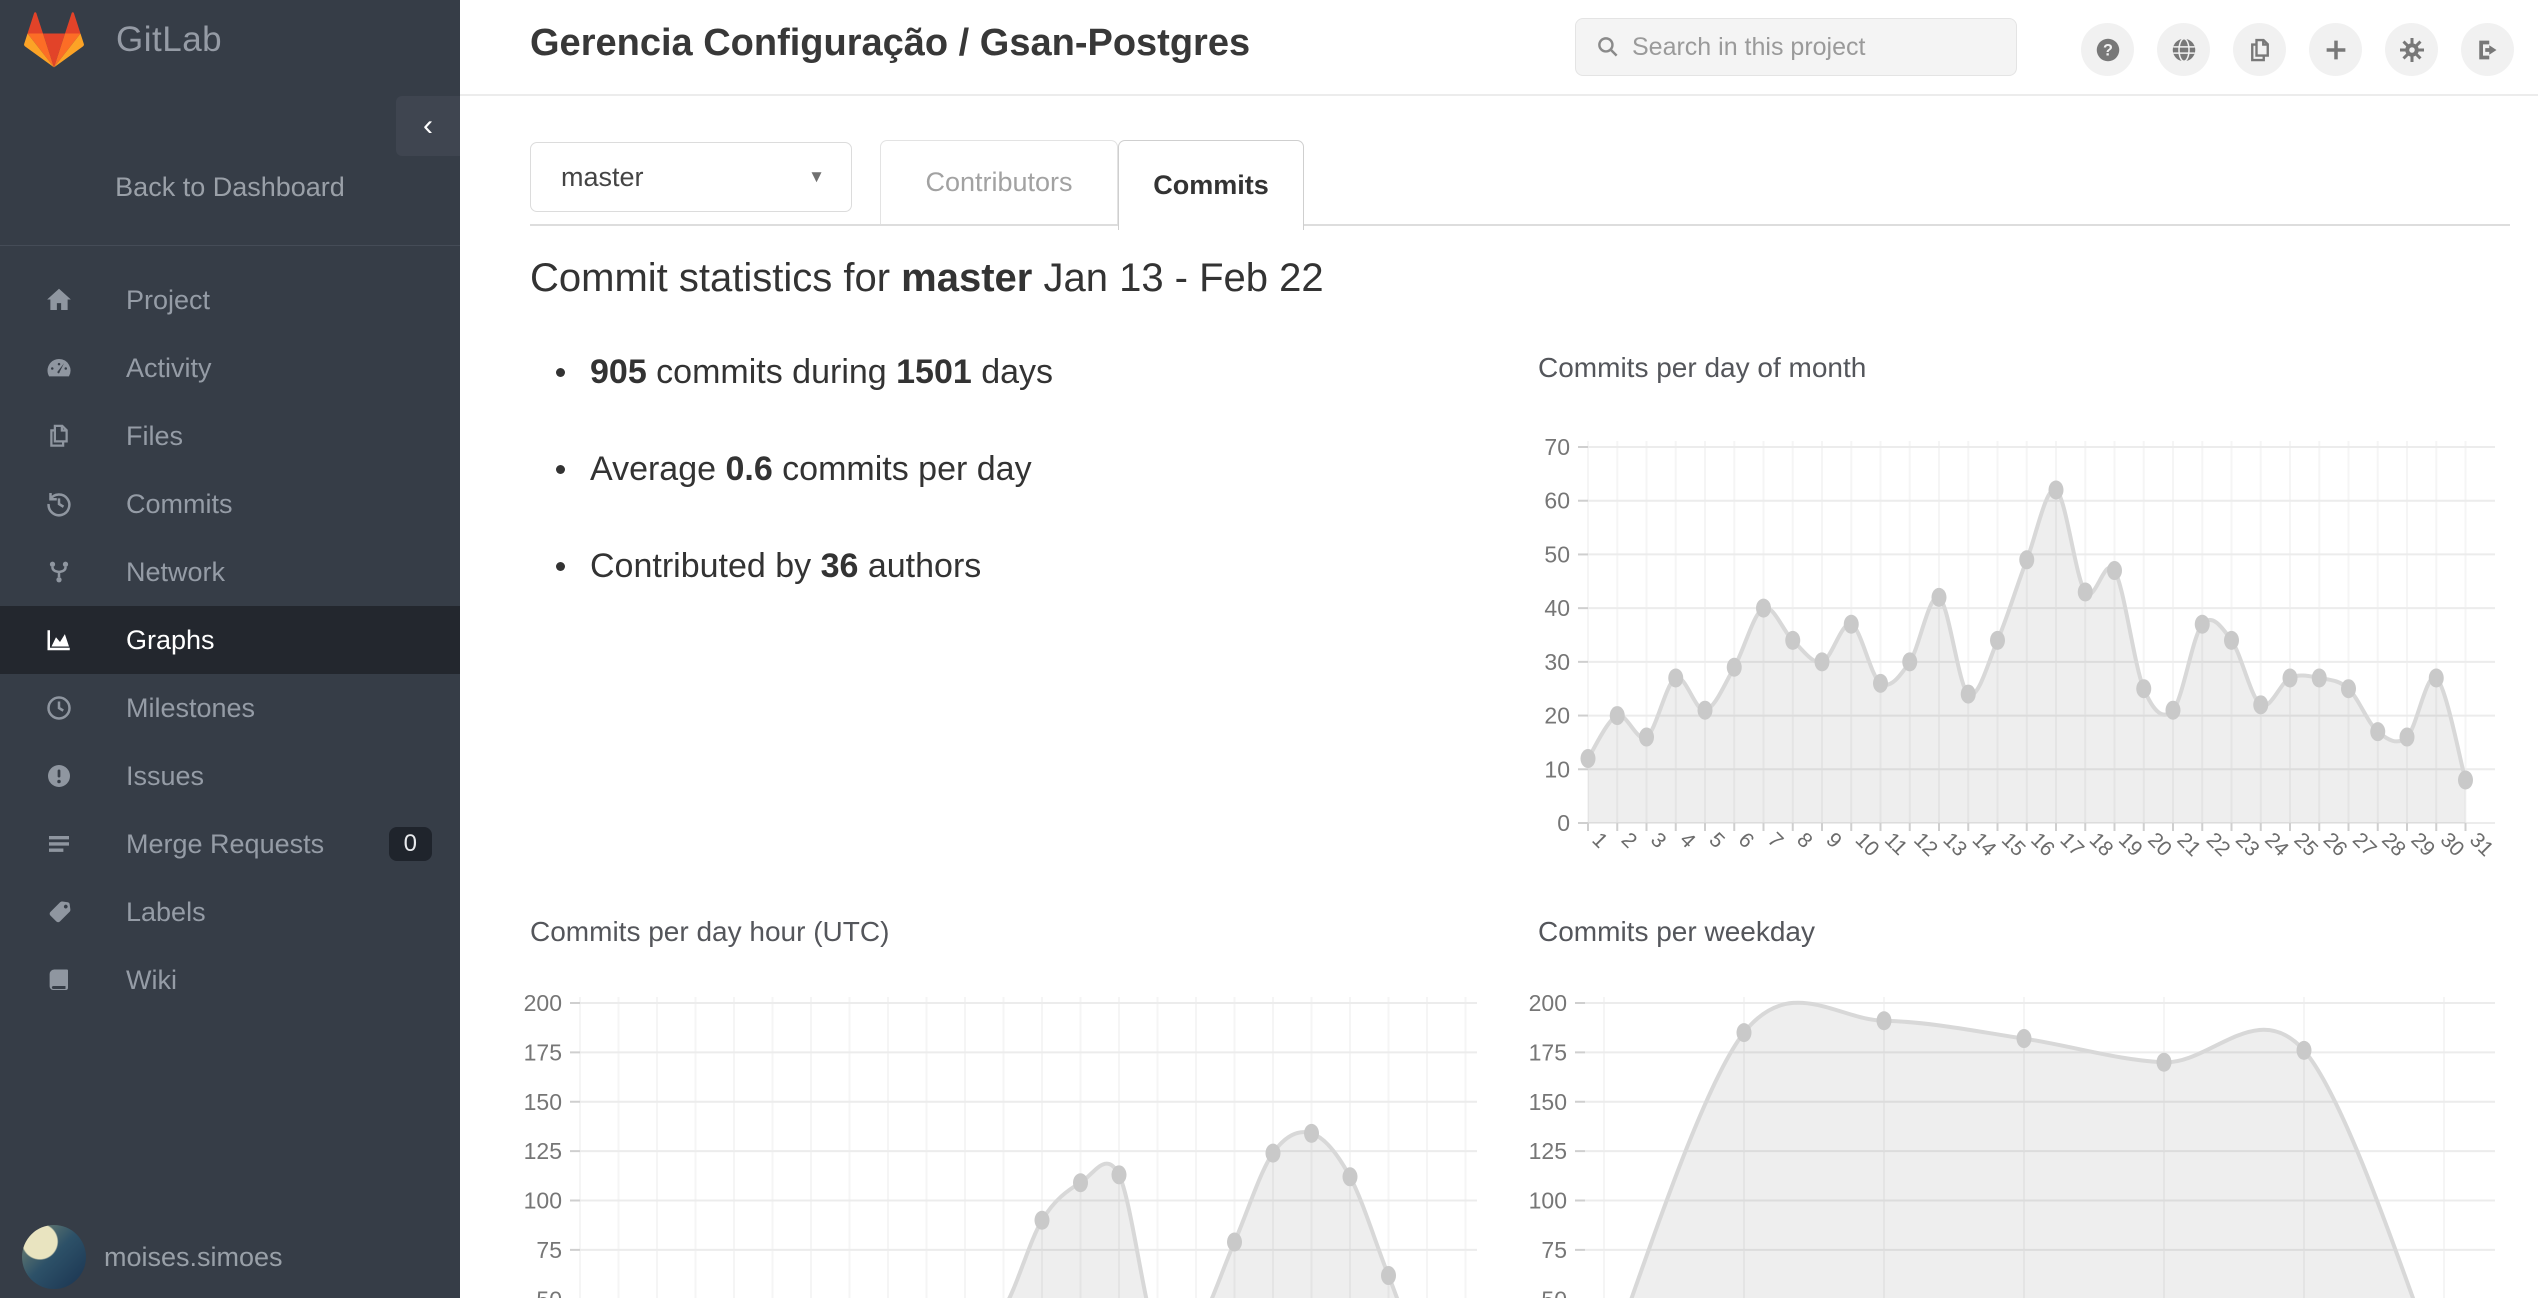 This screenshot has width=2538, height=1298. I want to click on tab-contributors: Contributors, so click(999, 182).